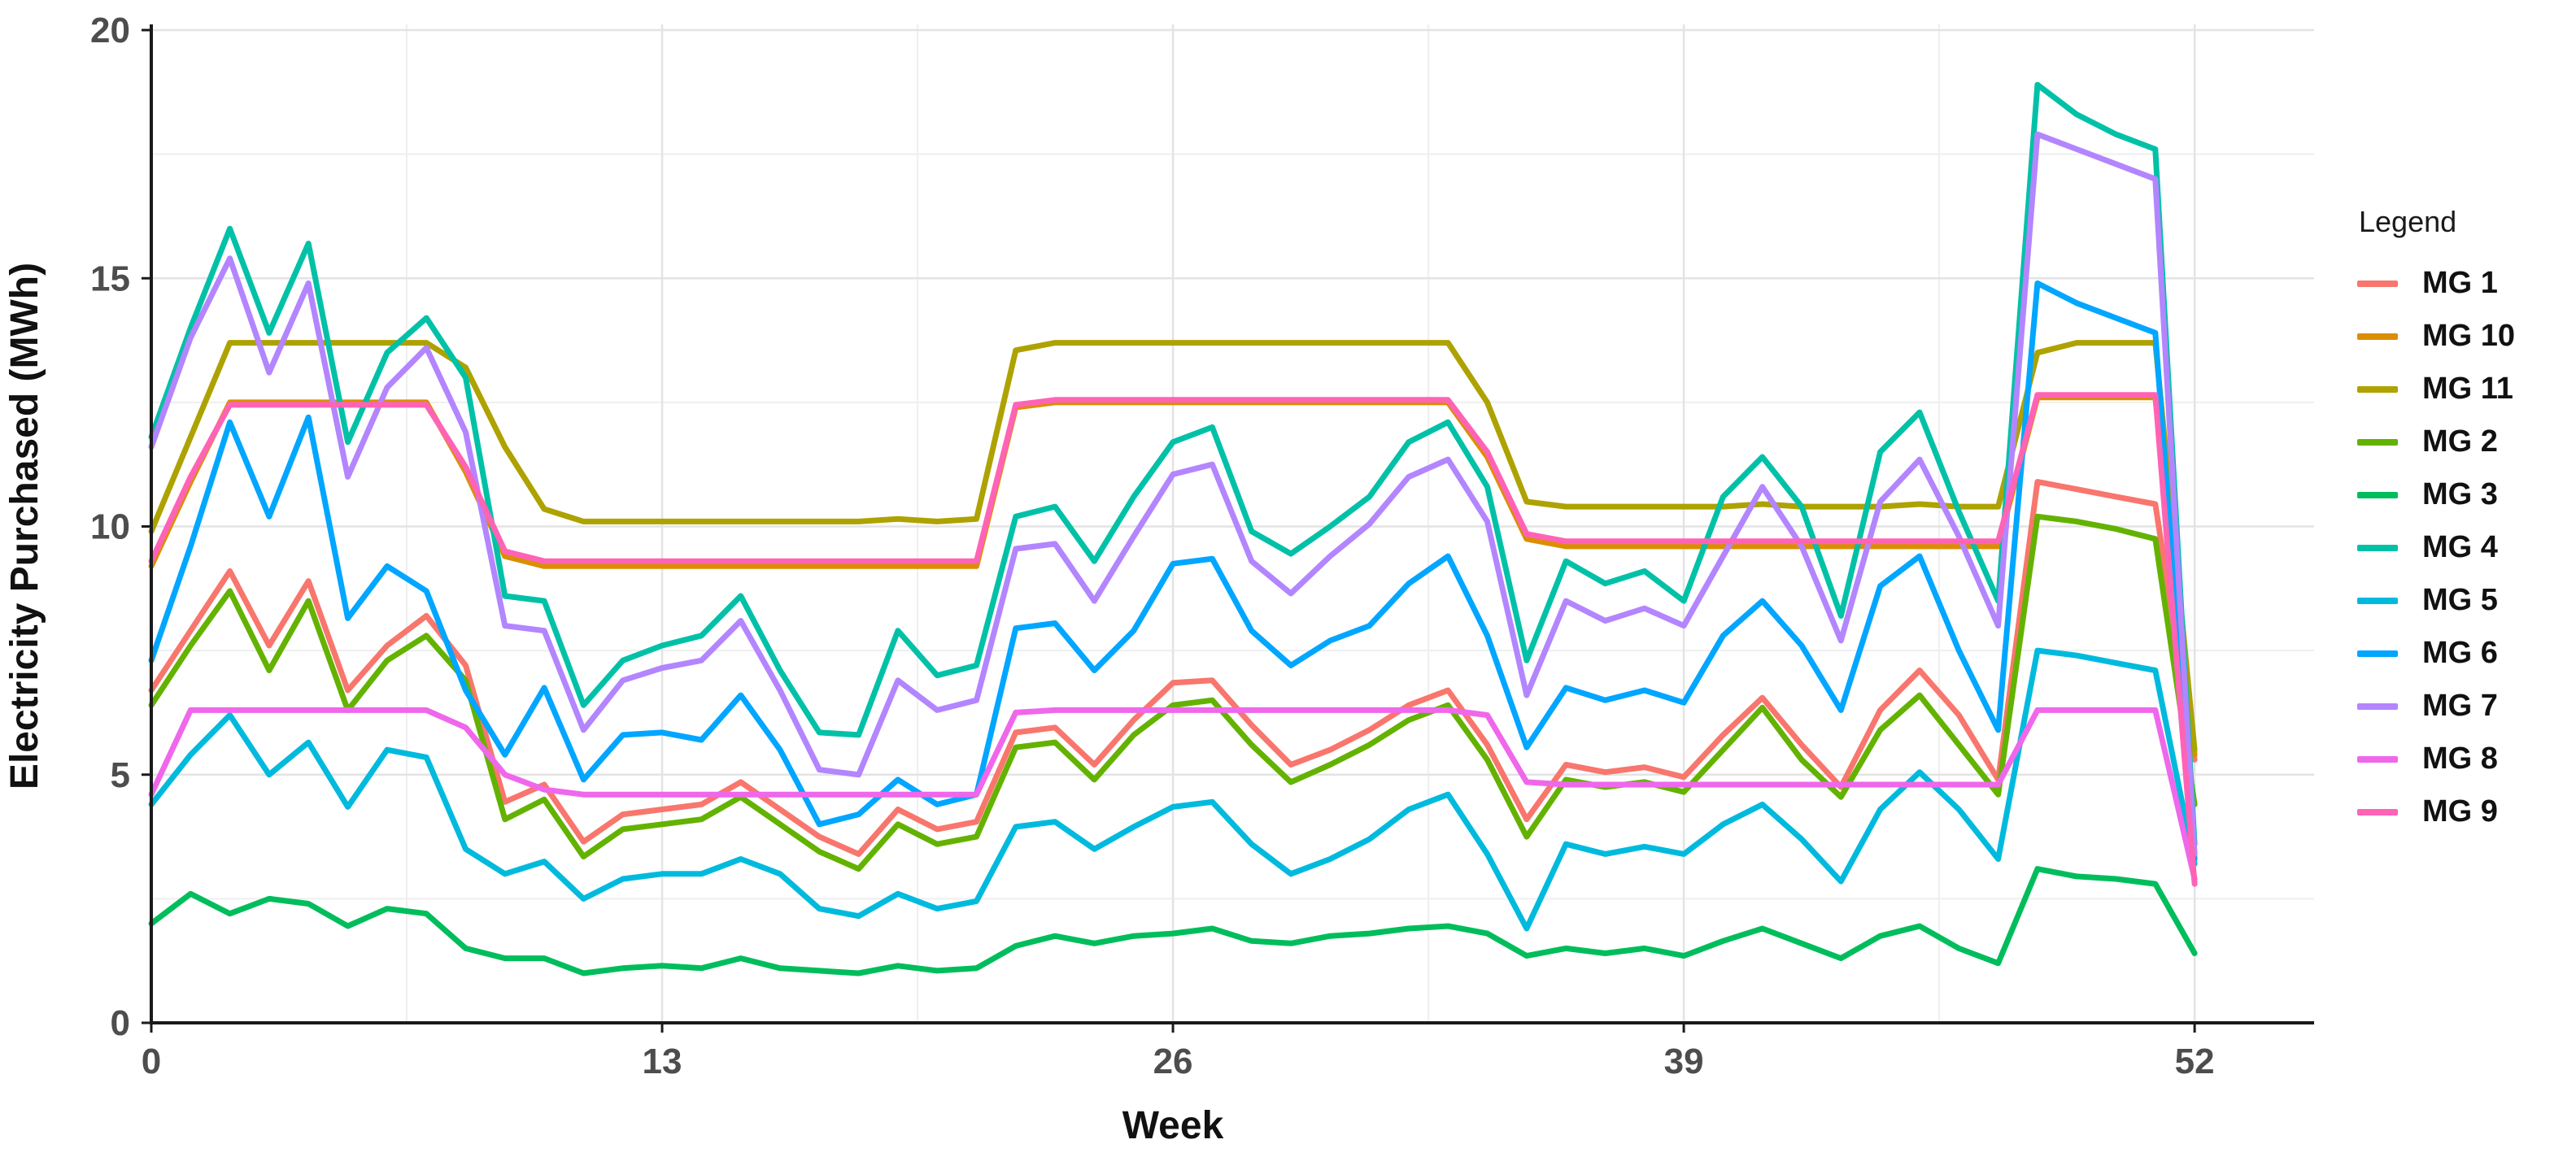  I want to click on legend-title: Legend, so click(2408, 221).